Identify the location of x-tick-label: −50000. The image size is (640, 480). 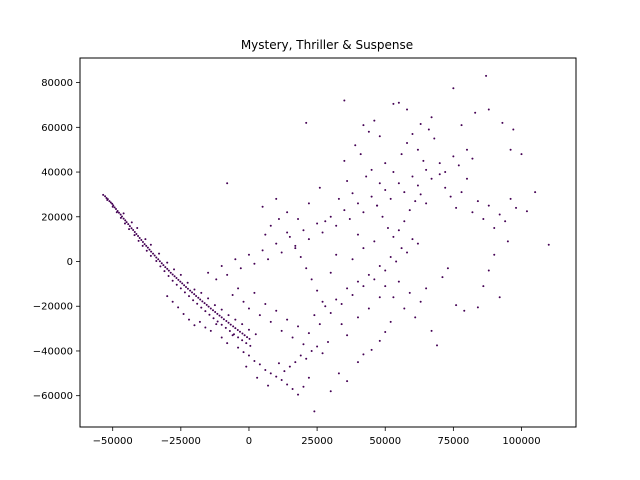
(113, 441).